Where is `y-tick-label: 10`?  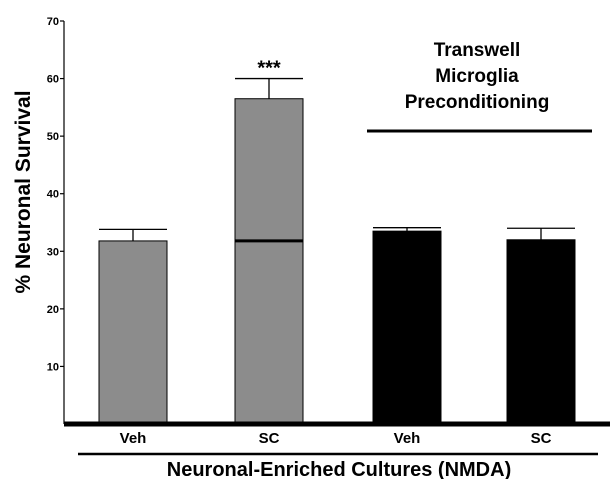
y-tick-label: 10 is located at coordinates (53, 367).